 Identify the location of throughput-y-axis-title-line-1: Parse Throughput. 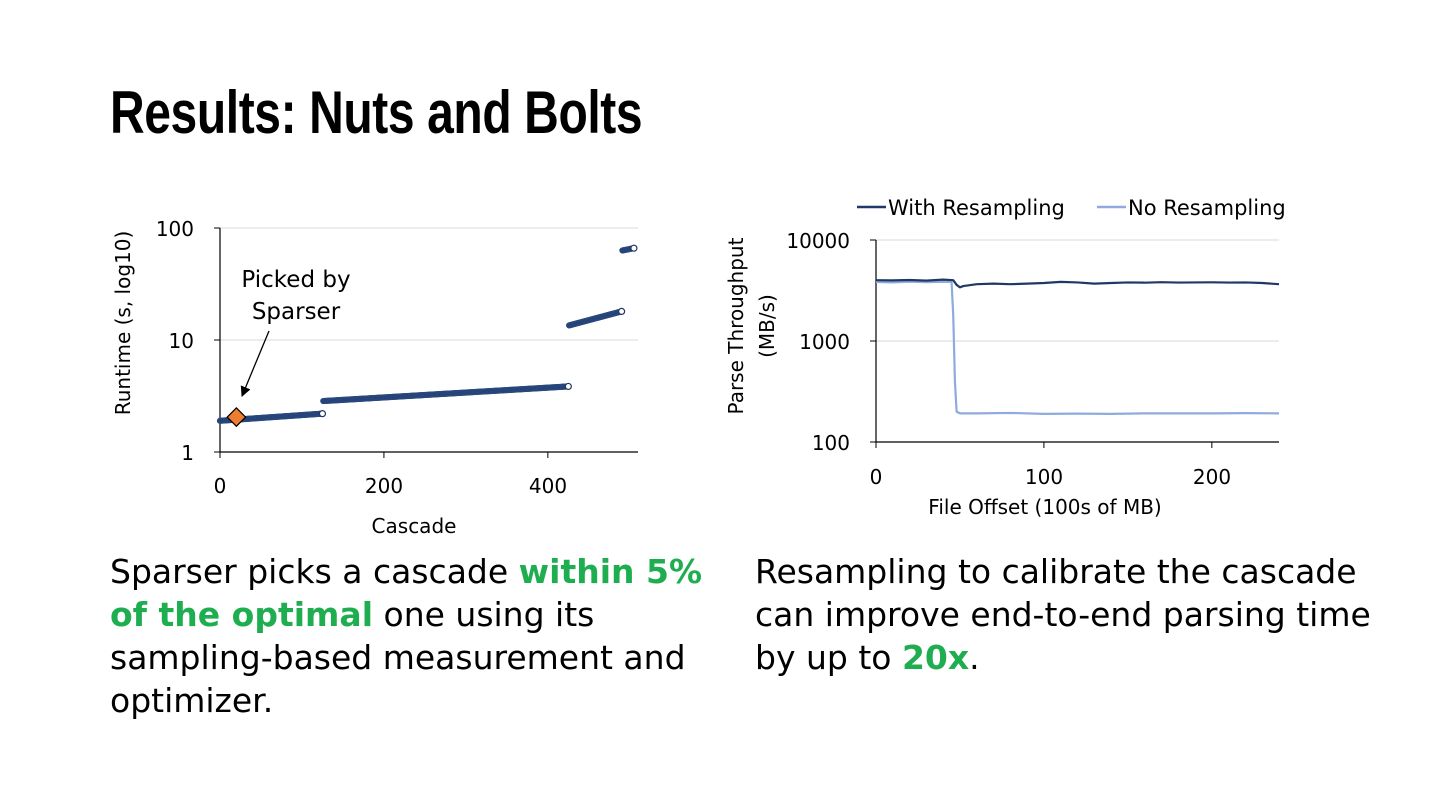
(736, 325).